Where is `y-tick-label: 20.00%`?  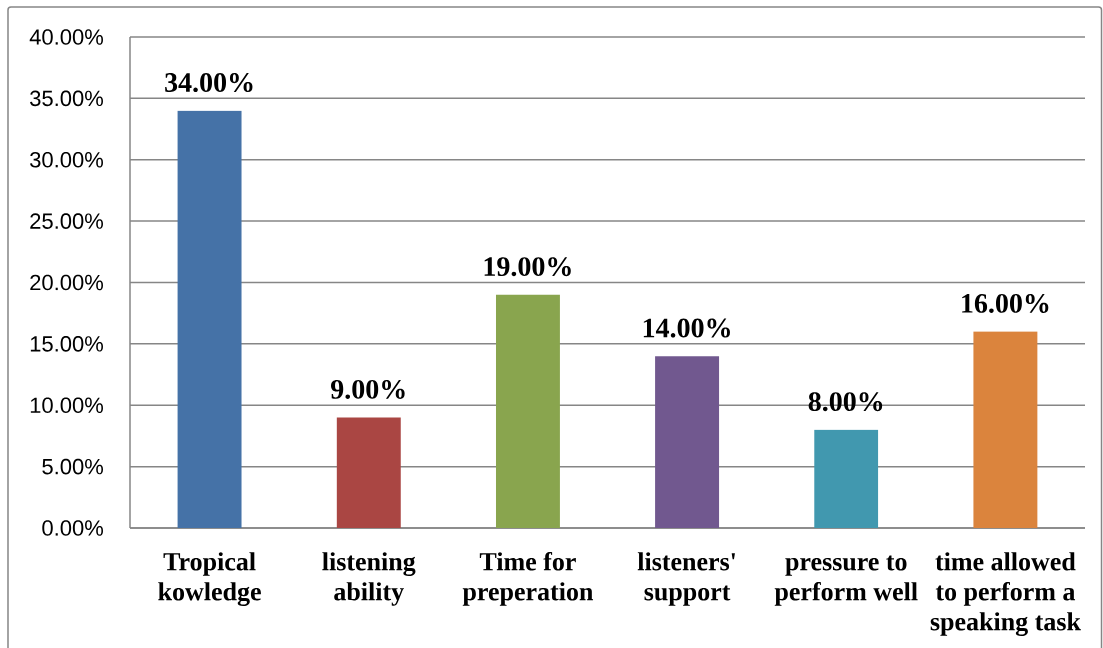
y-tick-label: 20.00% is located at coordinates (66, 282).